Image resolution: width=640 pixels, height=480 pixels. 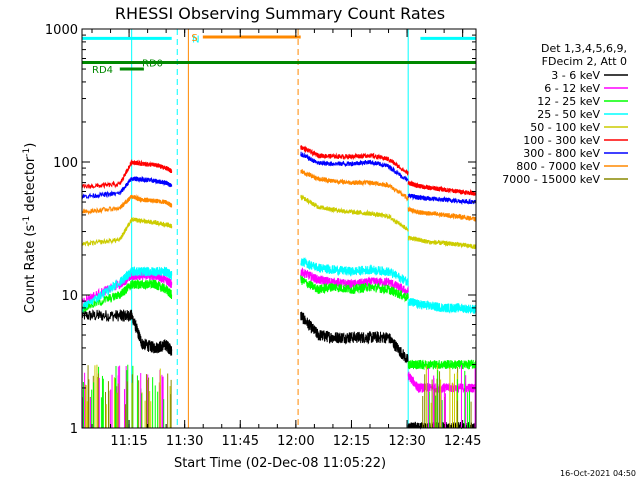 I want to click on flag-label-s: S, so click(x=194, y=38).